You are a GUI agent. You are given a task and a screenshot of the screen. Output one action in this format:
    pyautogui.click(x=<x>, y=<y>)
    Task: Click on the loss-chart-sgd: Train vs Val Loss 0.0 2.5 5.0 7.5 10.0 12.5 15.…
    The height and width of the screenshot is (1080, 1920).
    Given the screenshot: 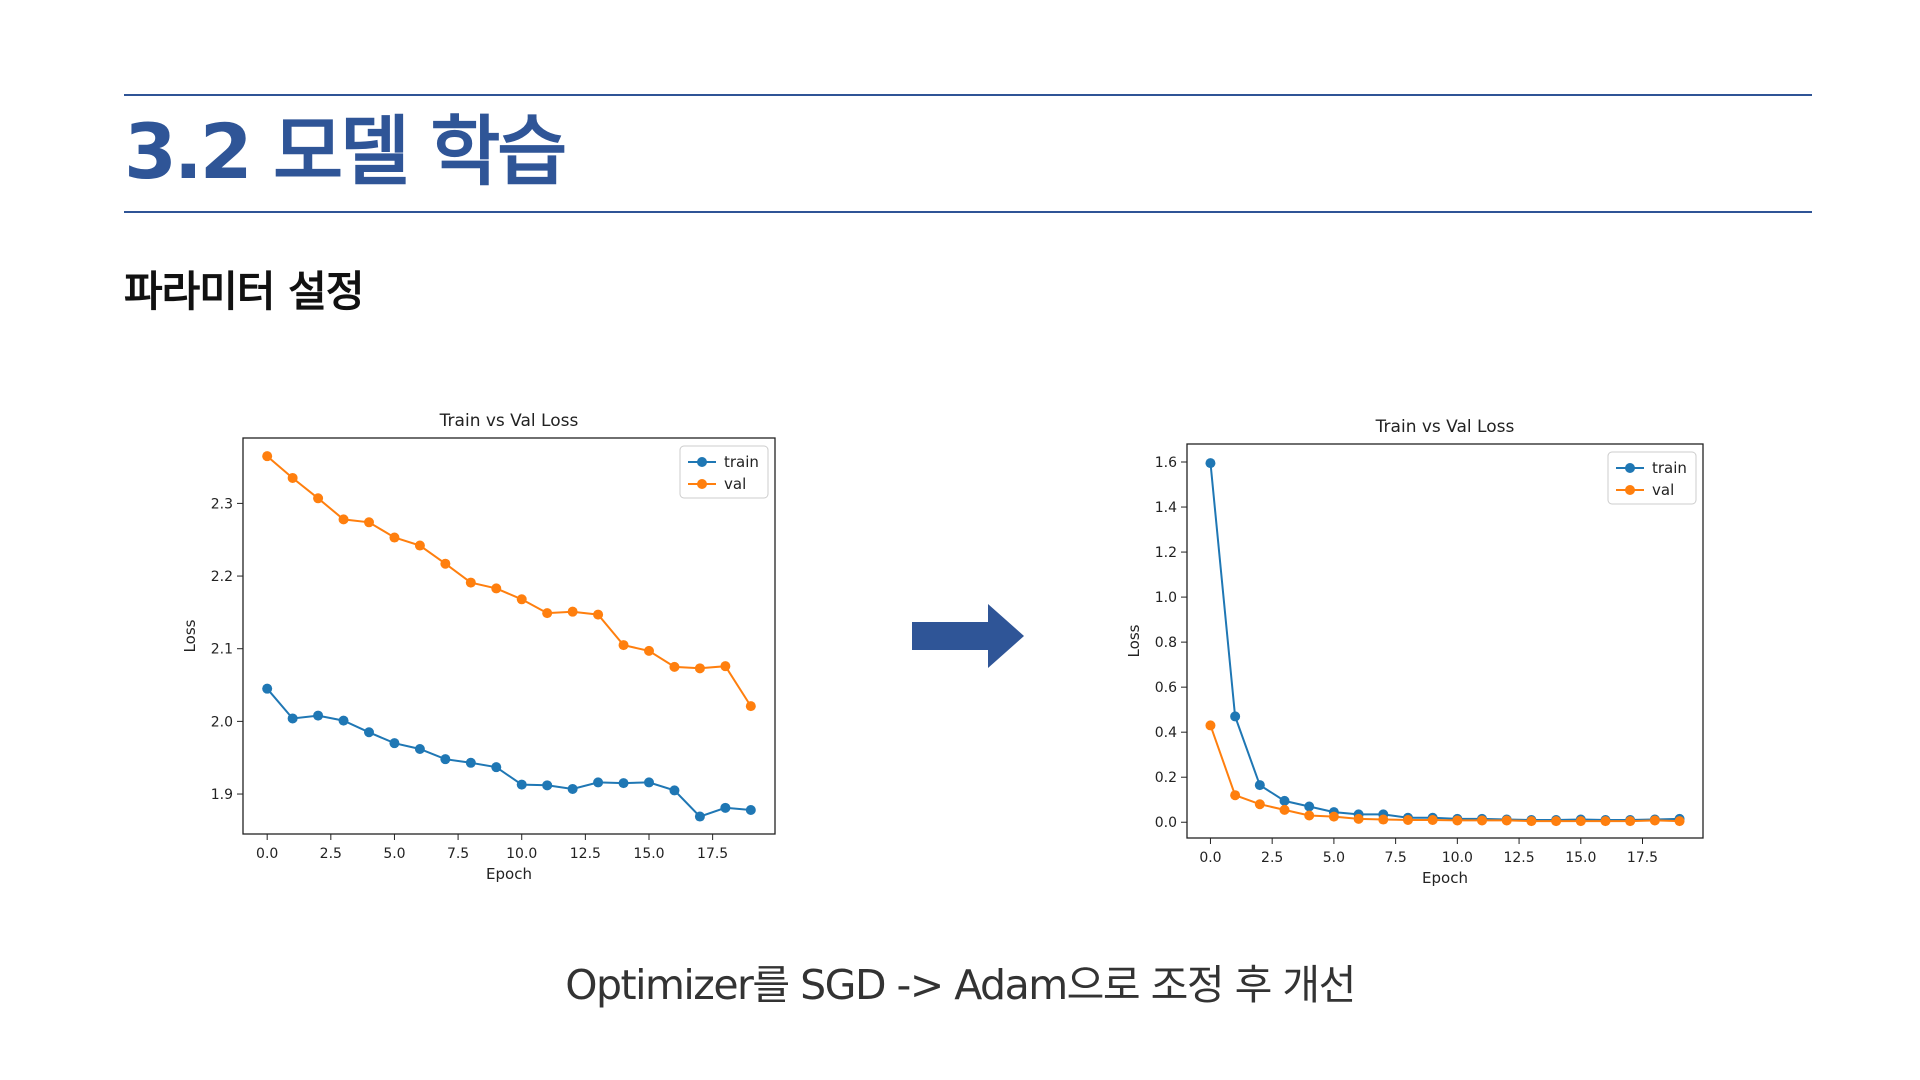 What is the action you would take?
    pyautogui.click(x=483, y=649)
    